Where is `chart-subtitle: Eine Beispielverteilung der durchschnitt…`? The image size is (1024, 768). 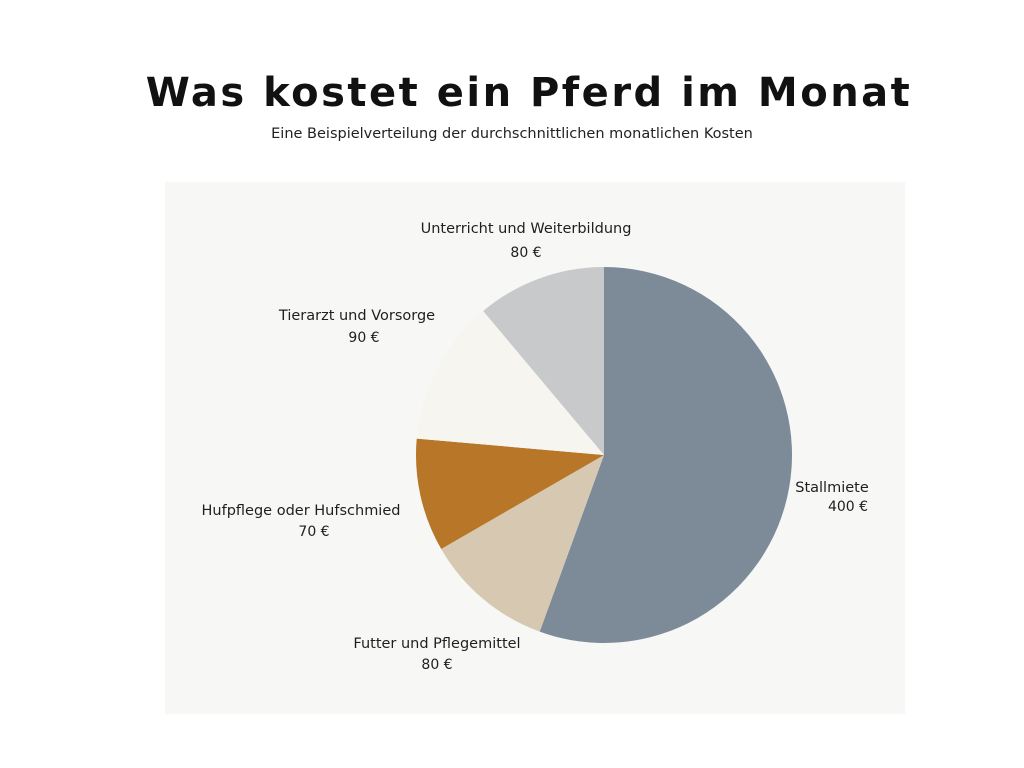
chart-subtitle: Eine Beispielverteilung der durchschnitt… is located at coordinates (512, 134).